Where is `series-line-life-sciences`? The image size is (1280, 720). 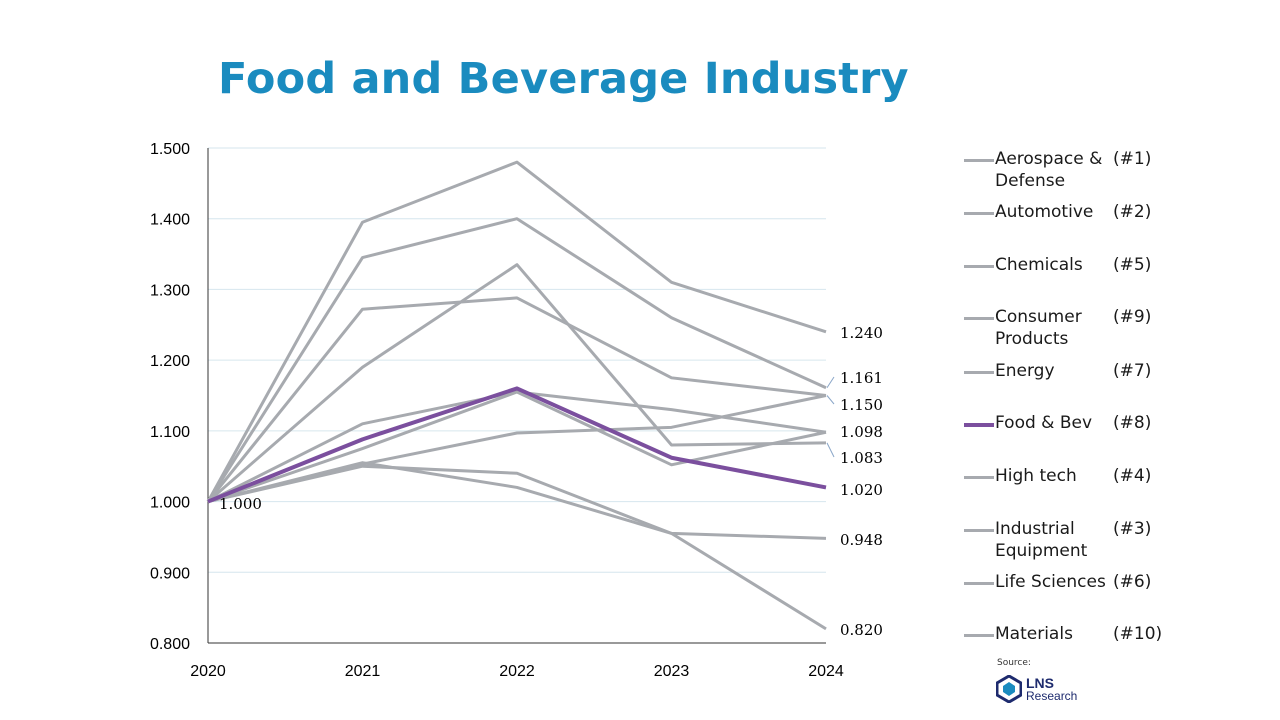
series-line-life-sciences is located at coordinates (517, 446).